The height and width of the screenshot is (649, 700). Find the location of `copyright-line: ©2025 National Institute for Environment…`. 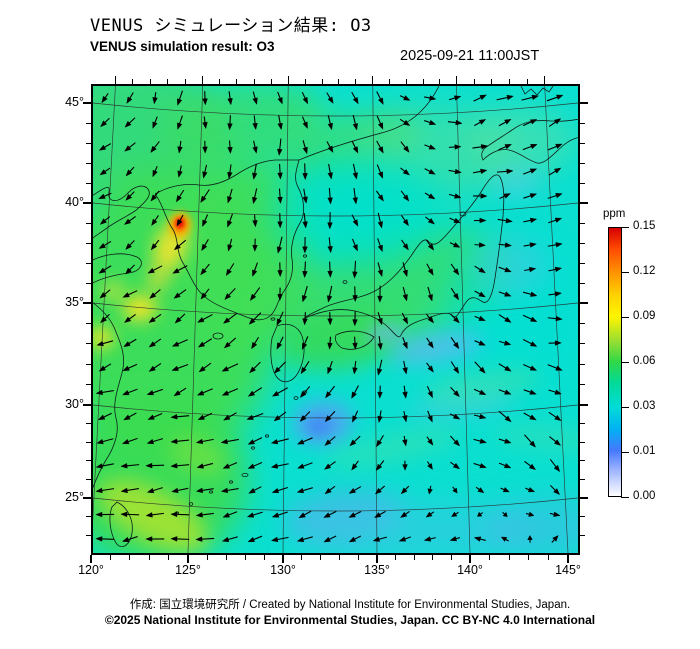

copyright-line: ©2025 National Institute for Environment… is located at coordinates (350, 620).